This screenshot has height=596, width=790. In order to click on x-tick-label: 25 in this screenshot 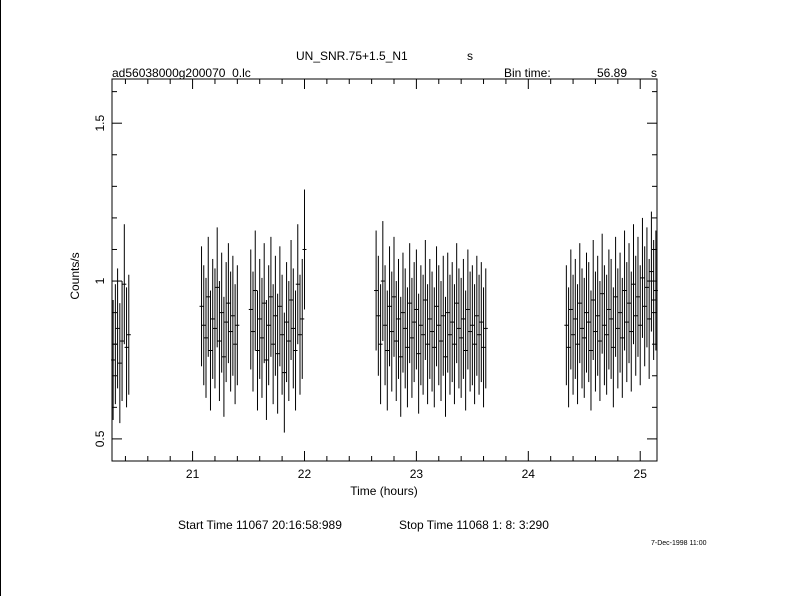, I will do `click(641, 474)`.